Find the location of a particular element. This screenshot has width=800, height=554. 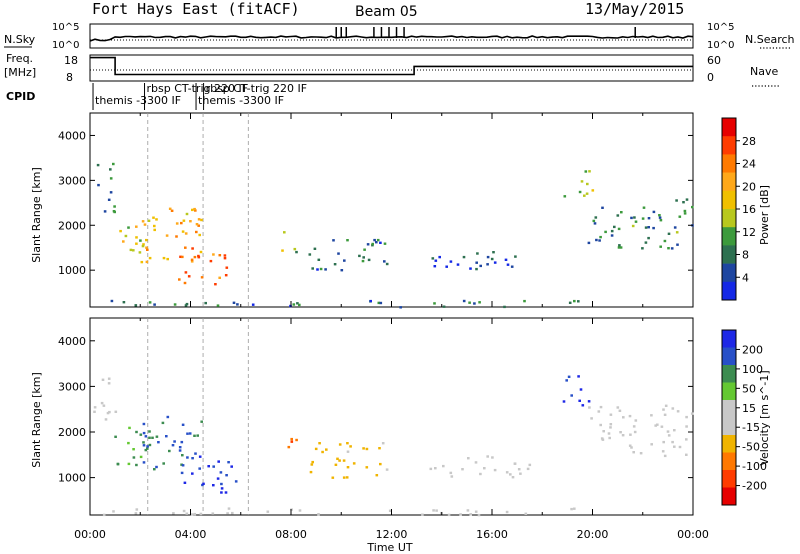

beam-label: Beam 05 is located at coordinates (386, 12).